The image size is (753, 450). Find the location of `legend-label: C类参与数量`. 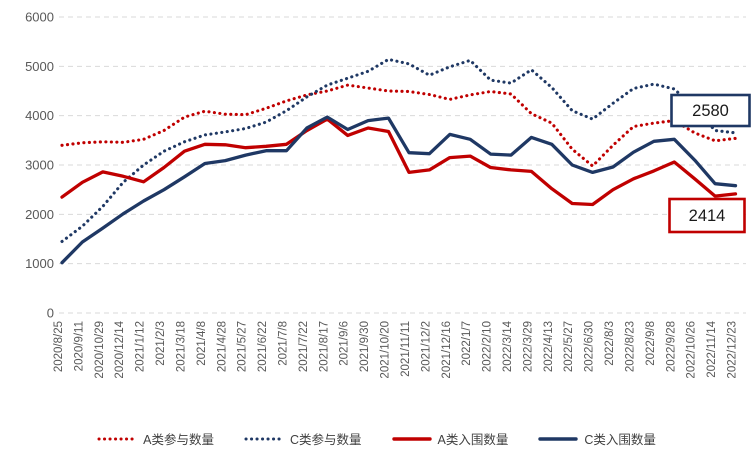

legend-label: C类参与数量 is located at coordinates (325, 440).